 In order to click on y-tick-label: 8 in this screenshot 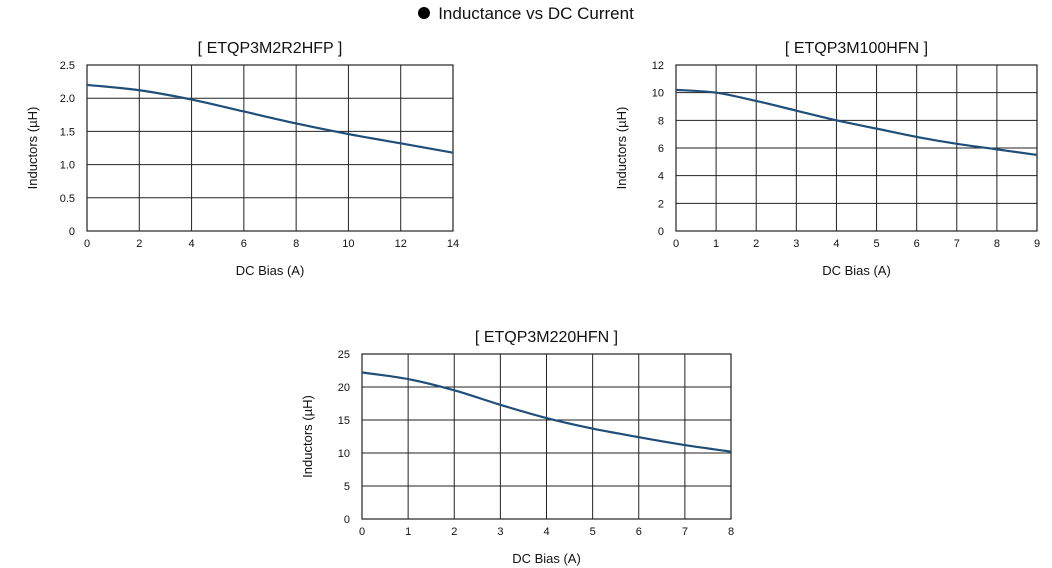, I will do `click(661, 121)`.